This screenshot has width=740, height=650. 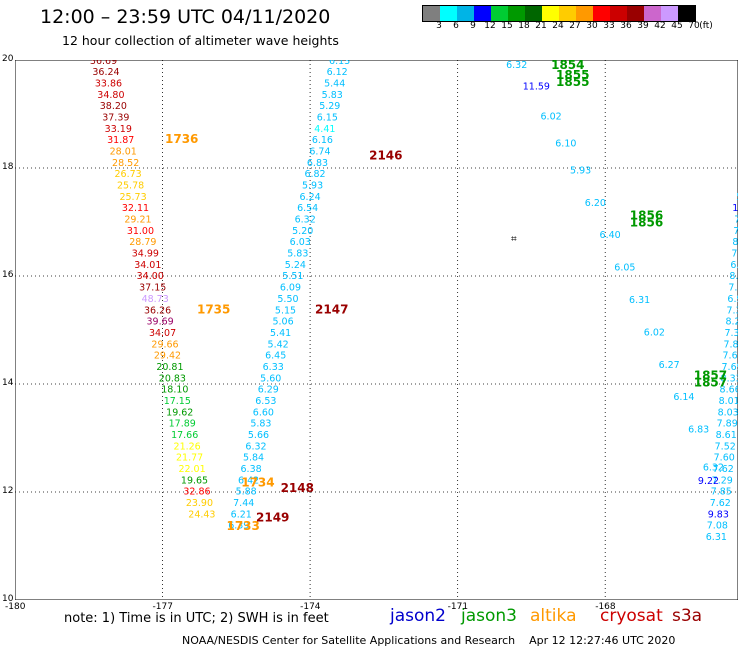 I want to click on wave-height-value: 6.74, so click(x=319, y=152).